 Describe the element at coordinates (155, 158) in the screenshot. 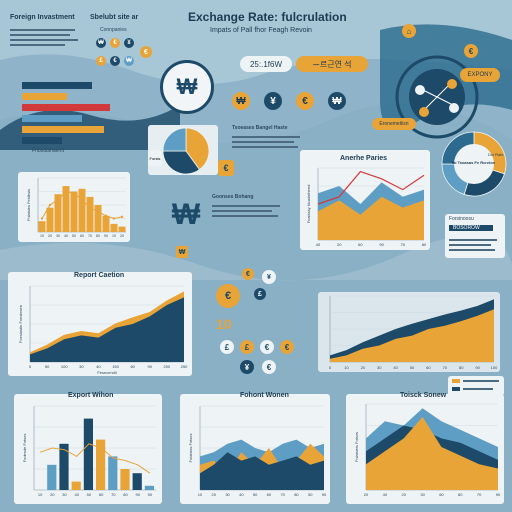

I see `mini-caption: Forsis` at that location.